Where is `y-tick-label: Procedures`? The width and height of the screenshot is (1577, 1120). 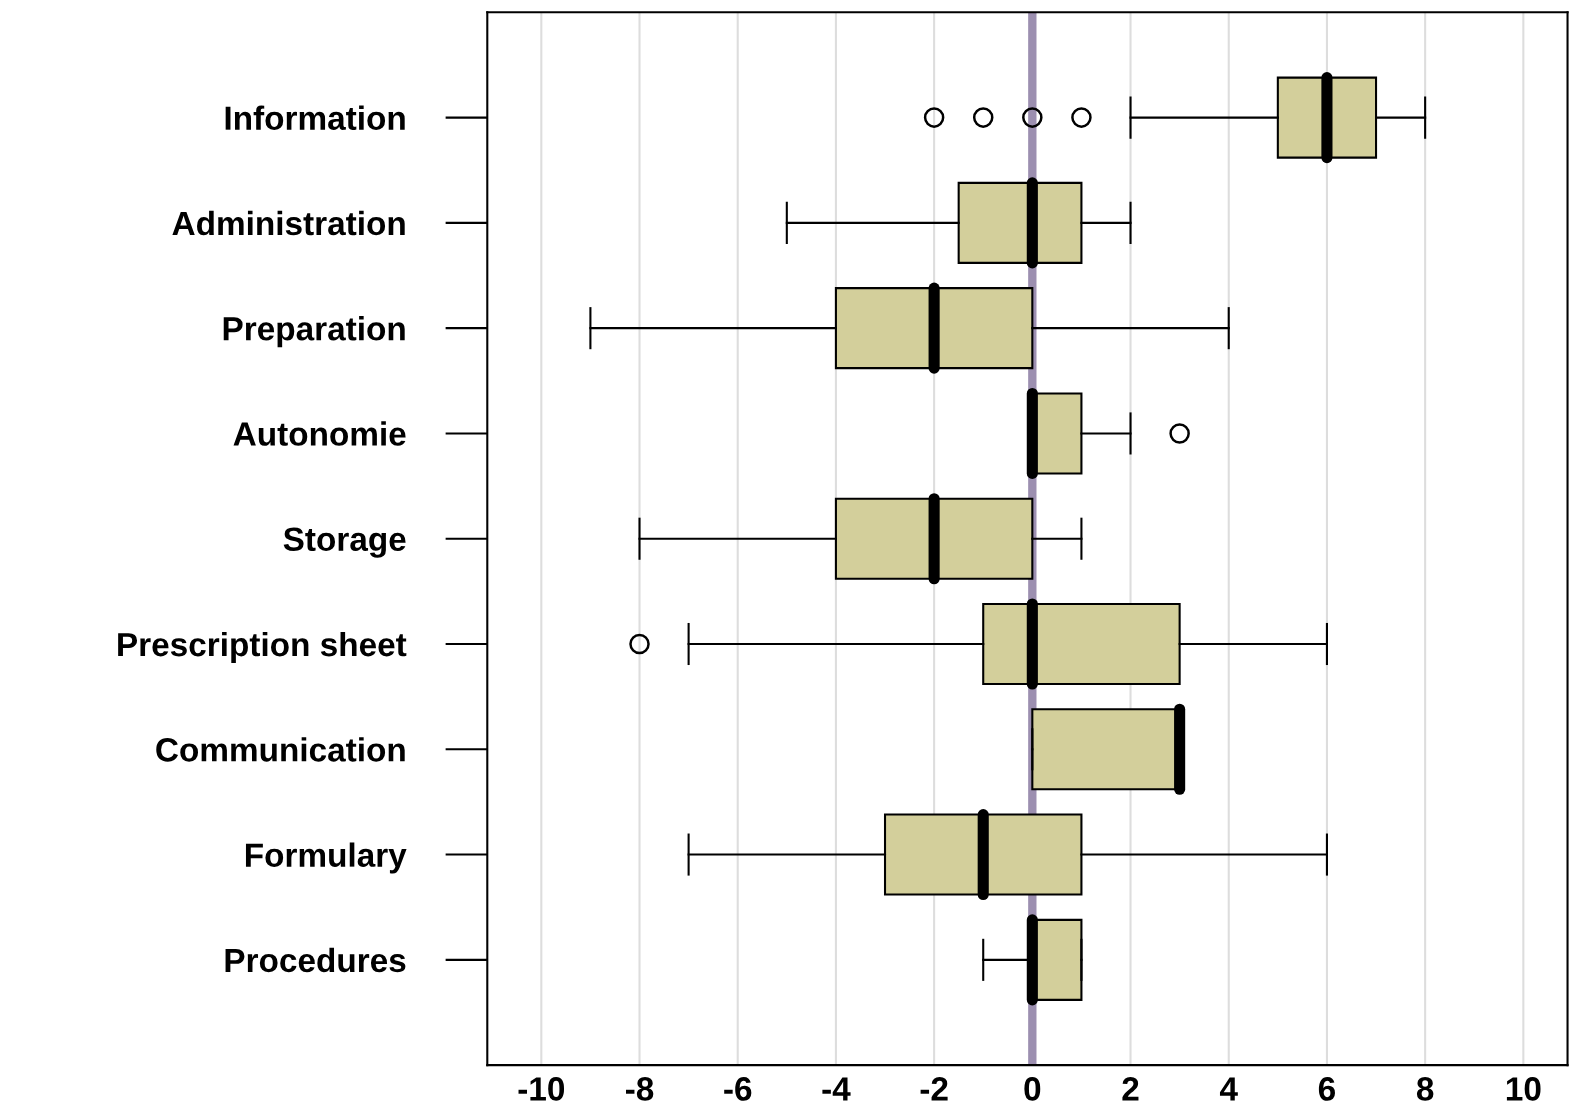
y-tick-label: Procedures is located at coordinates (315, 960).